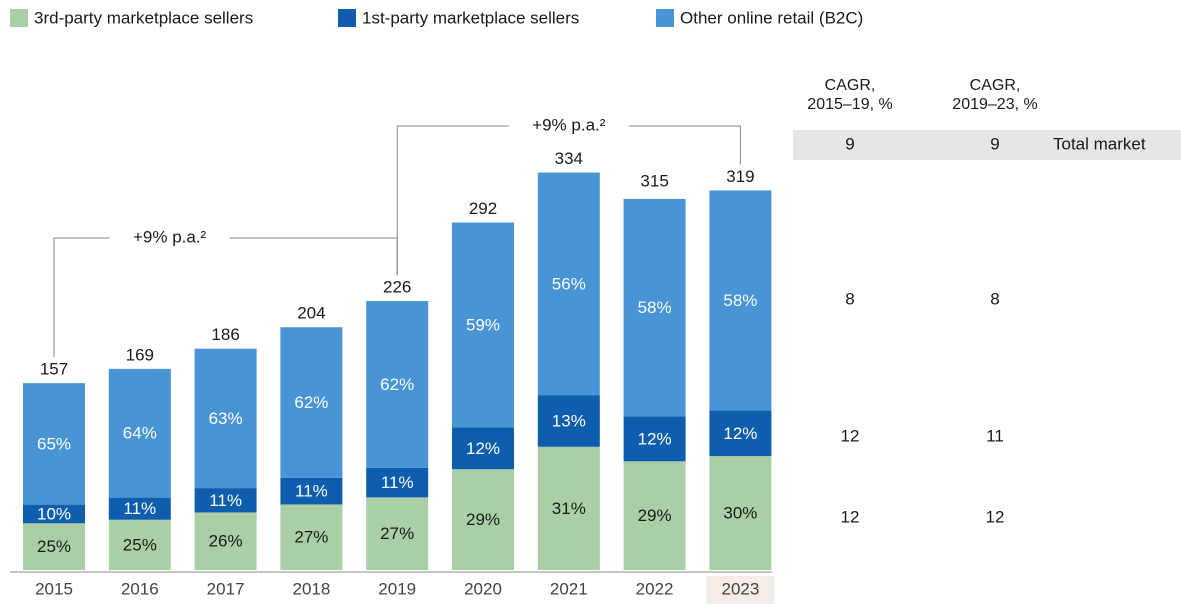 The image size is (1181, 604). What do you see at coordinates (311, 313) in the screenshot?
I see `total-label: 204` at bounding box center [311, 313].